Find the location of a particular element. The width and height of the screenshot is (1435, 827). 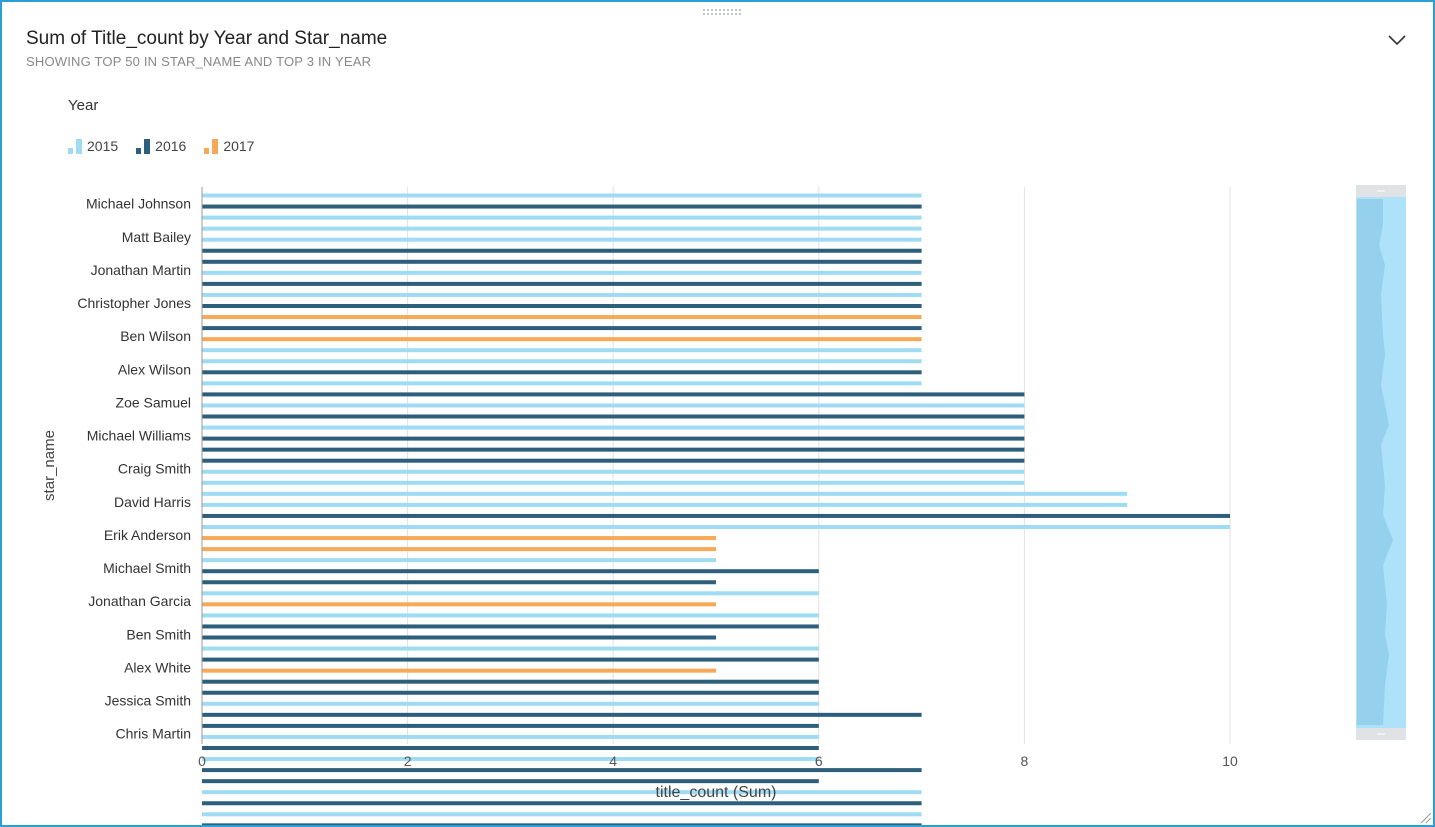

chart-title: Sum of Title_count by Year and Star_name is located at coordinates (207, 38).